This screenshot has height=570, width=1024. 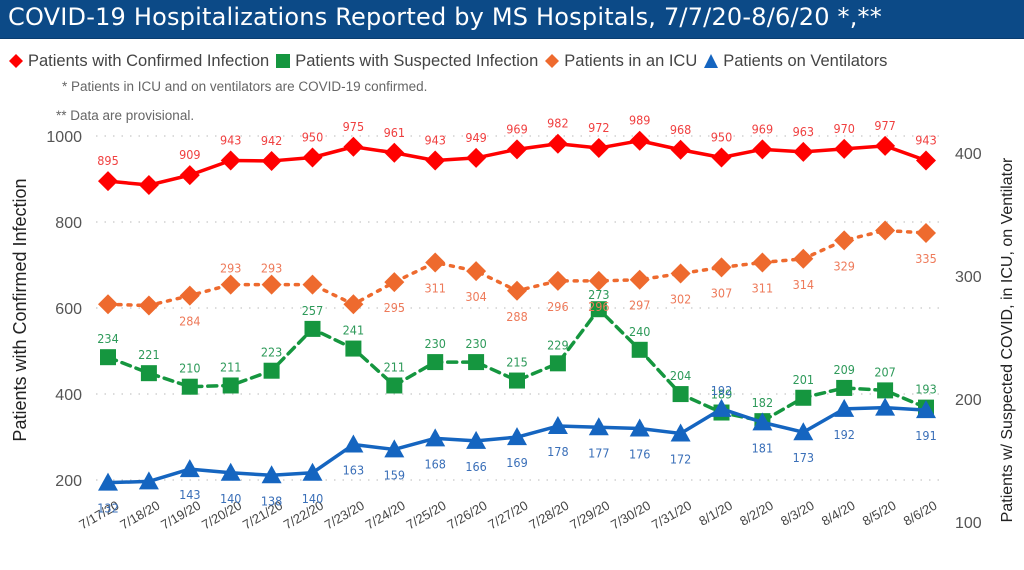 What do you see at coordinates (762, 287) in the screenshot?
I see `data-label: 311` at bounding box center [762, 287].